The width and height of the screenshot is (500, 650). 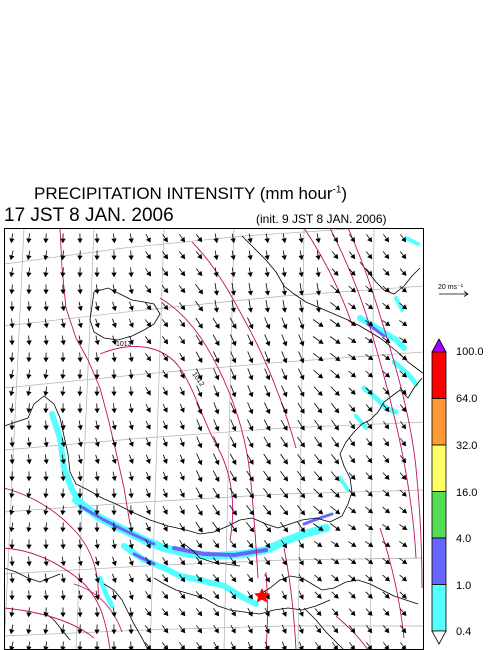 I want to click on colorbar-label-4: 4.0, so click(x=464, y=539).